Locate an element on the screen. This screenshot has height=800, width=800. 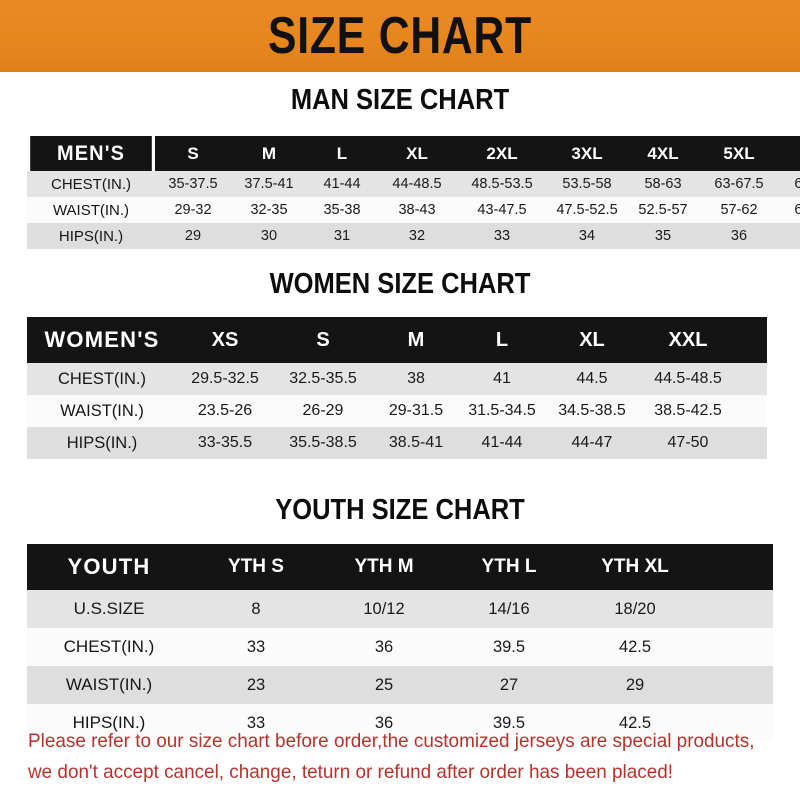
cell: 31 is located at coordinates (342, 236).